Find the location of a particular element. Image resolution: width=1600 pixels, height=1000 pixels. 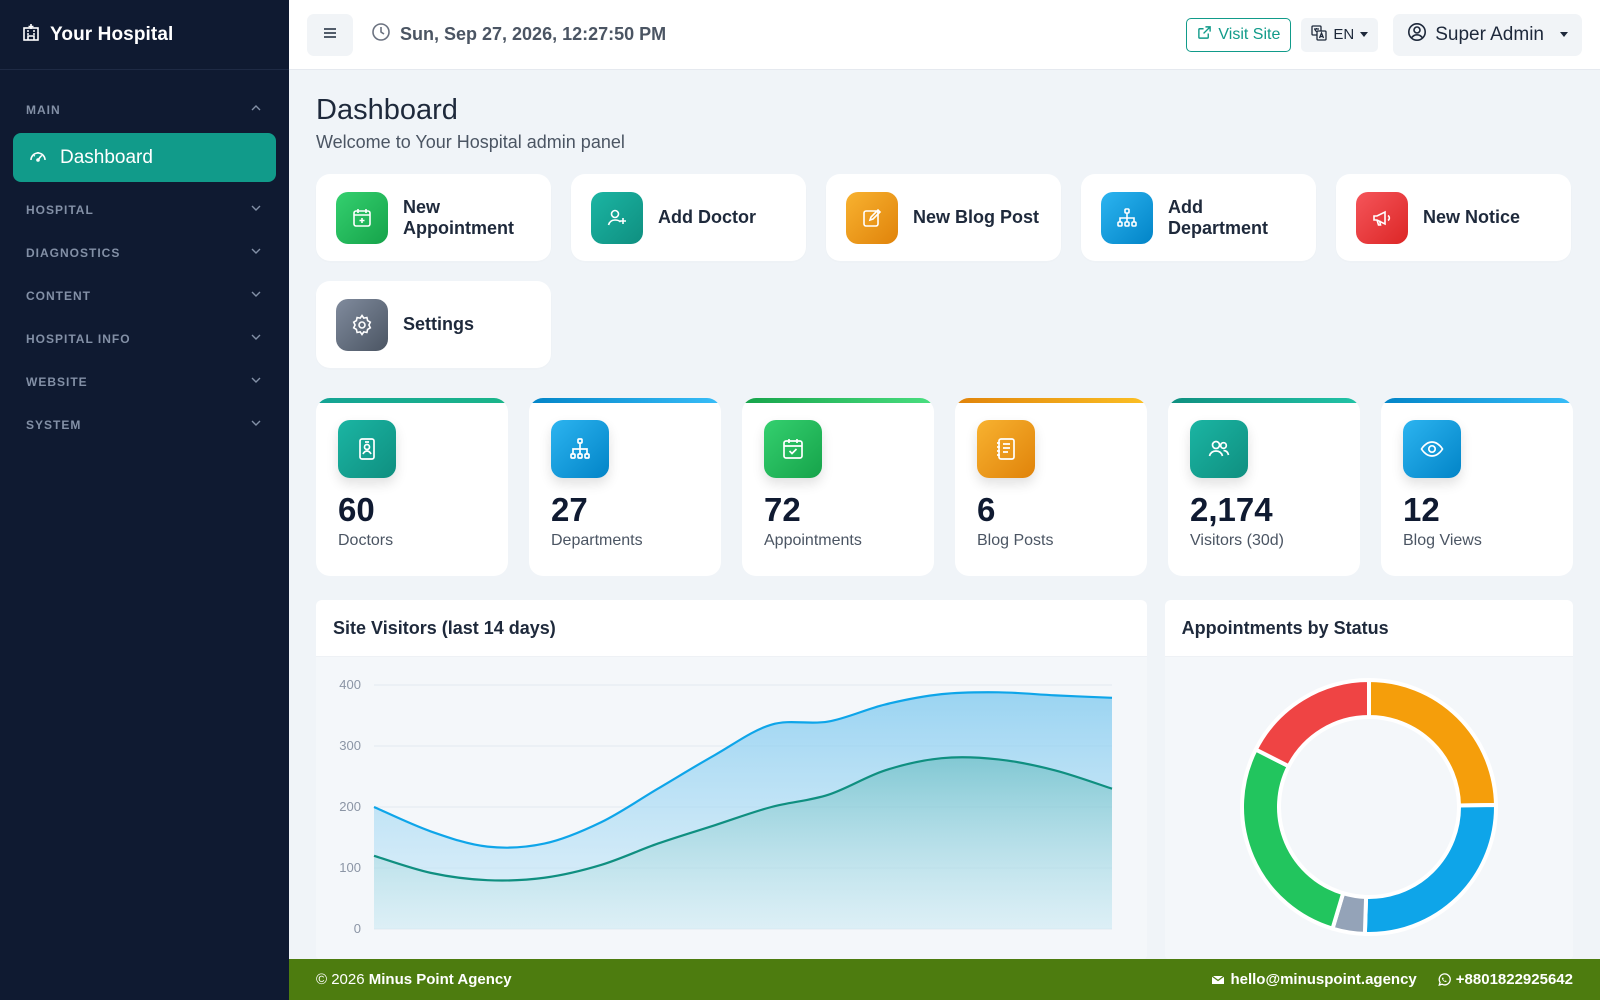

stat-label: Visitors (30d) is located at coordinates (1237, 540).